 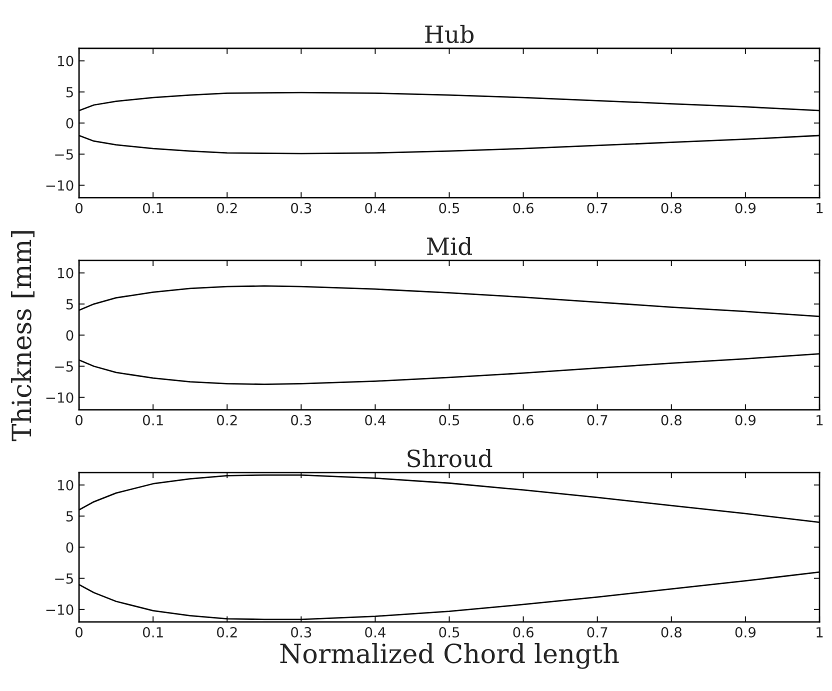 What do you see at coordinates (450, 458) in the screenshot?
I see `chart-title: Shroud` at bounding box center [450, 458].